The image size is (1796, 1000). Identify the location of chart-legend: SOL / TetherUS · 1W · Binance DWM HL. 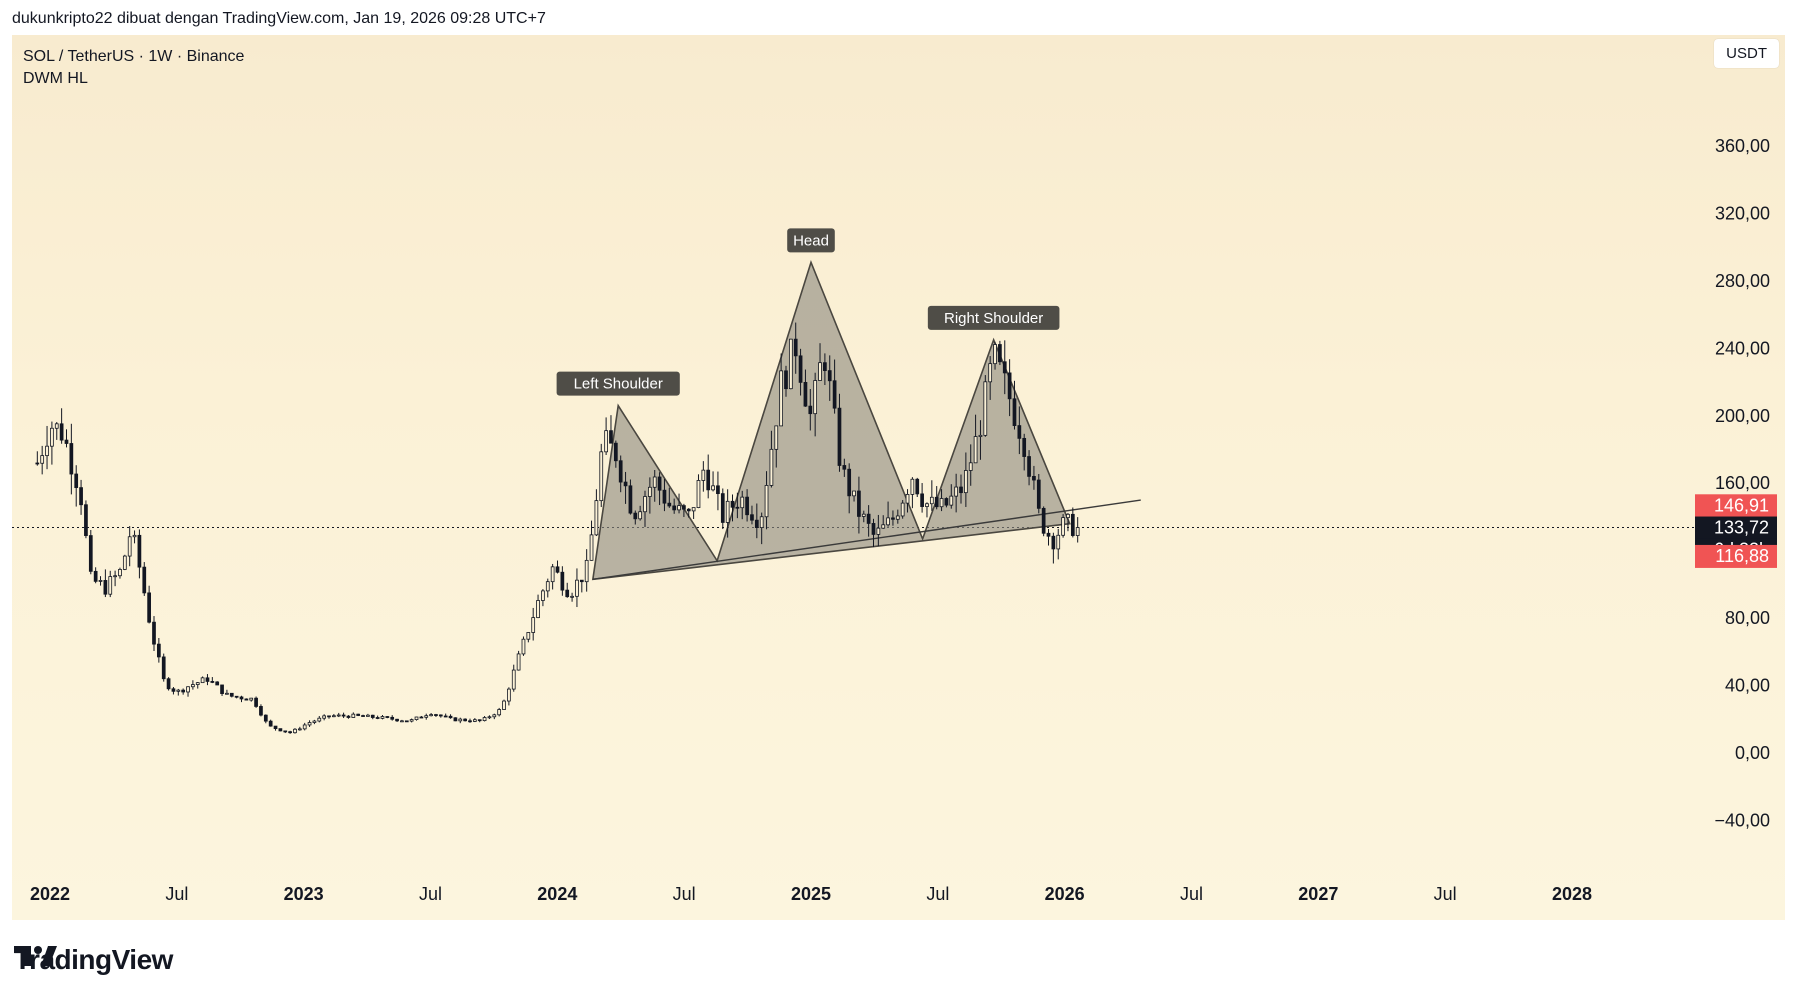
(133, 68).